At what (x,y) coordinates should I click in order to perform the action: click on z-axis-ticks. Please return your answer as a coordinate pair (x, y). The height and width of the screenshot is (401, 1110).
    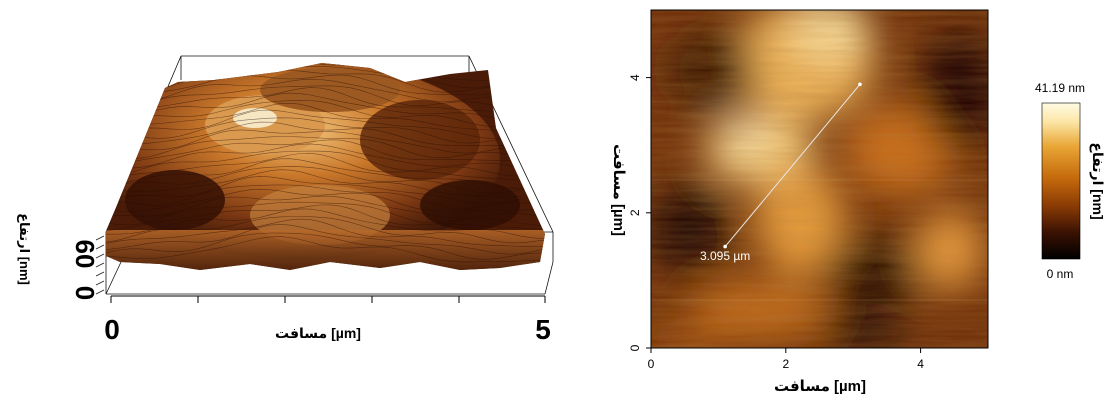
    Looking at the image, I should click on (100, 265).